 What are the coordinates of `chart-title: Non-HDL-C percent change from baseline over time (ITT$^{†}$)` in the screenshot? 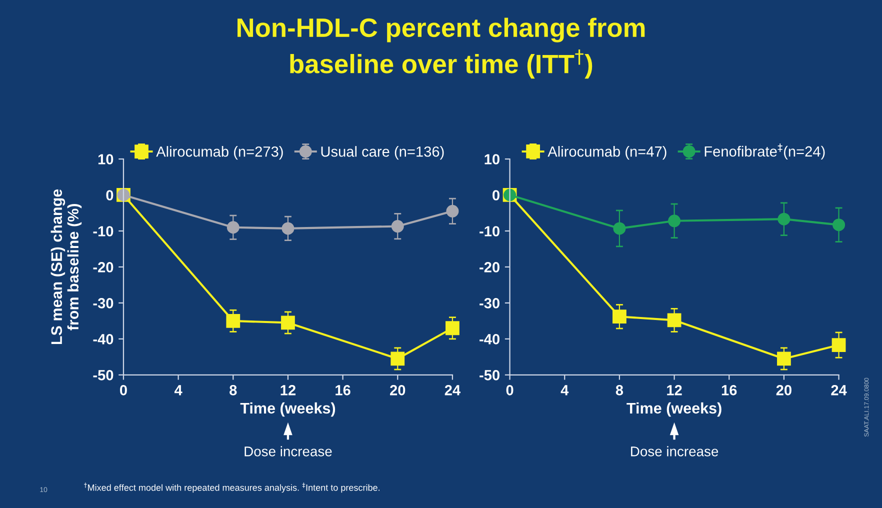 It's located at (441, 48).